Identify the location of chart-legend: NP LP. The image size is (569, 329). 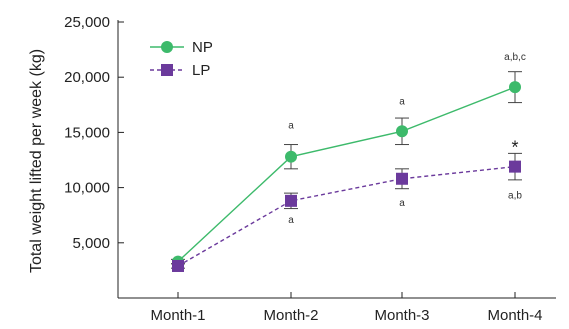
(181, 59).